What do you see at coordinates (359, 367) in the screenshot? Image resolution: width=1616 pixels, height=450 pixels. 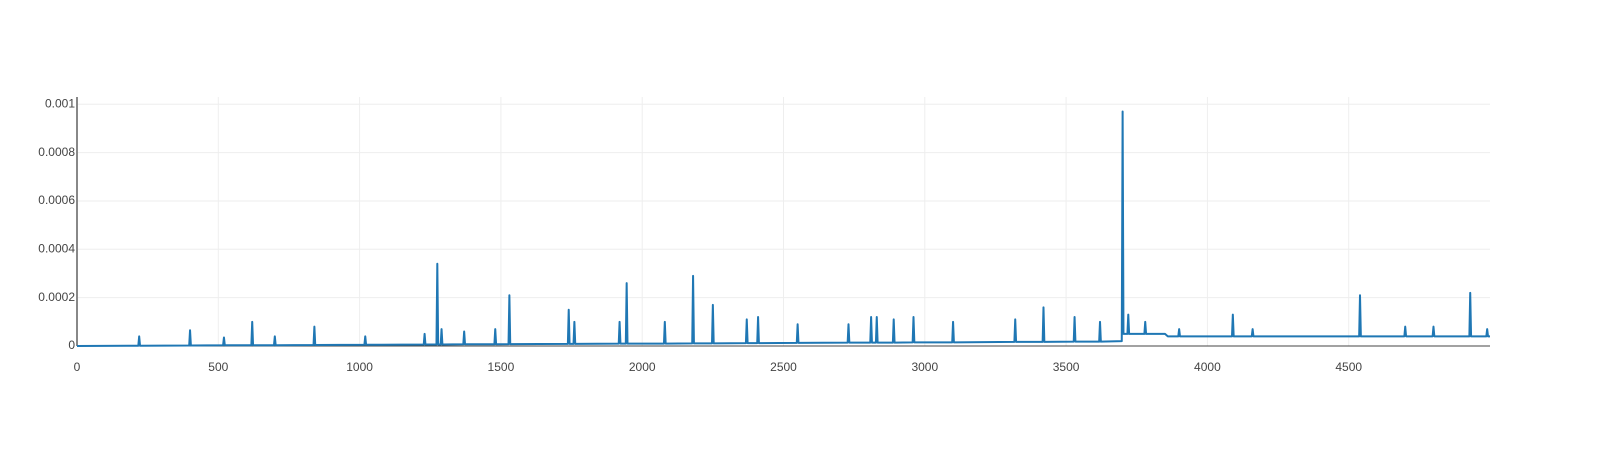 I see `x-tick-label: 1000` at bounding box center [359, 367].